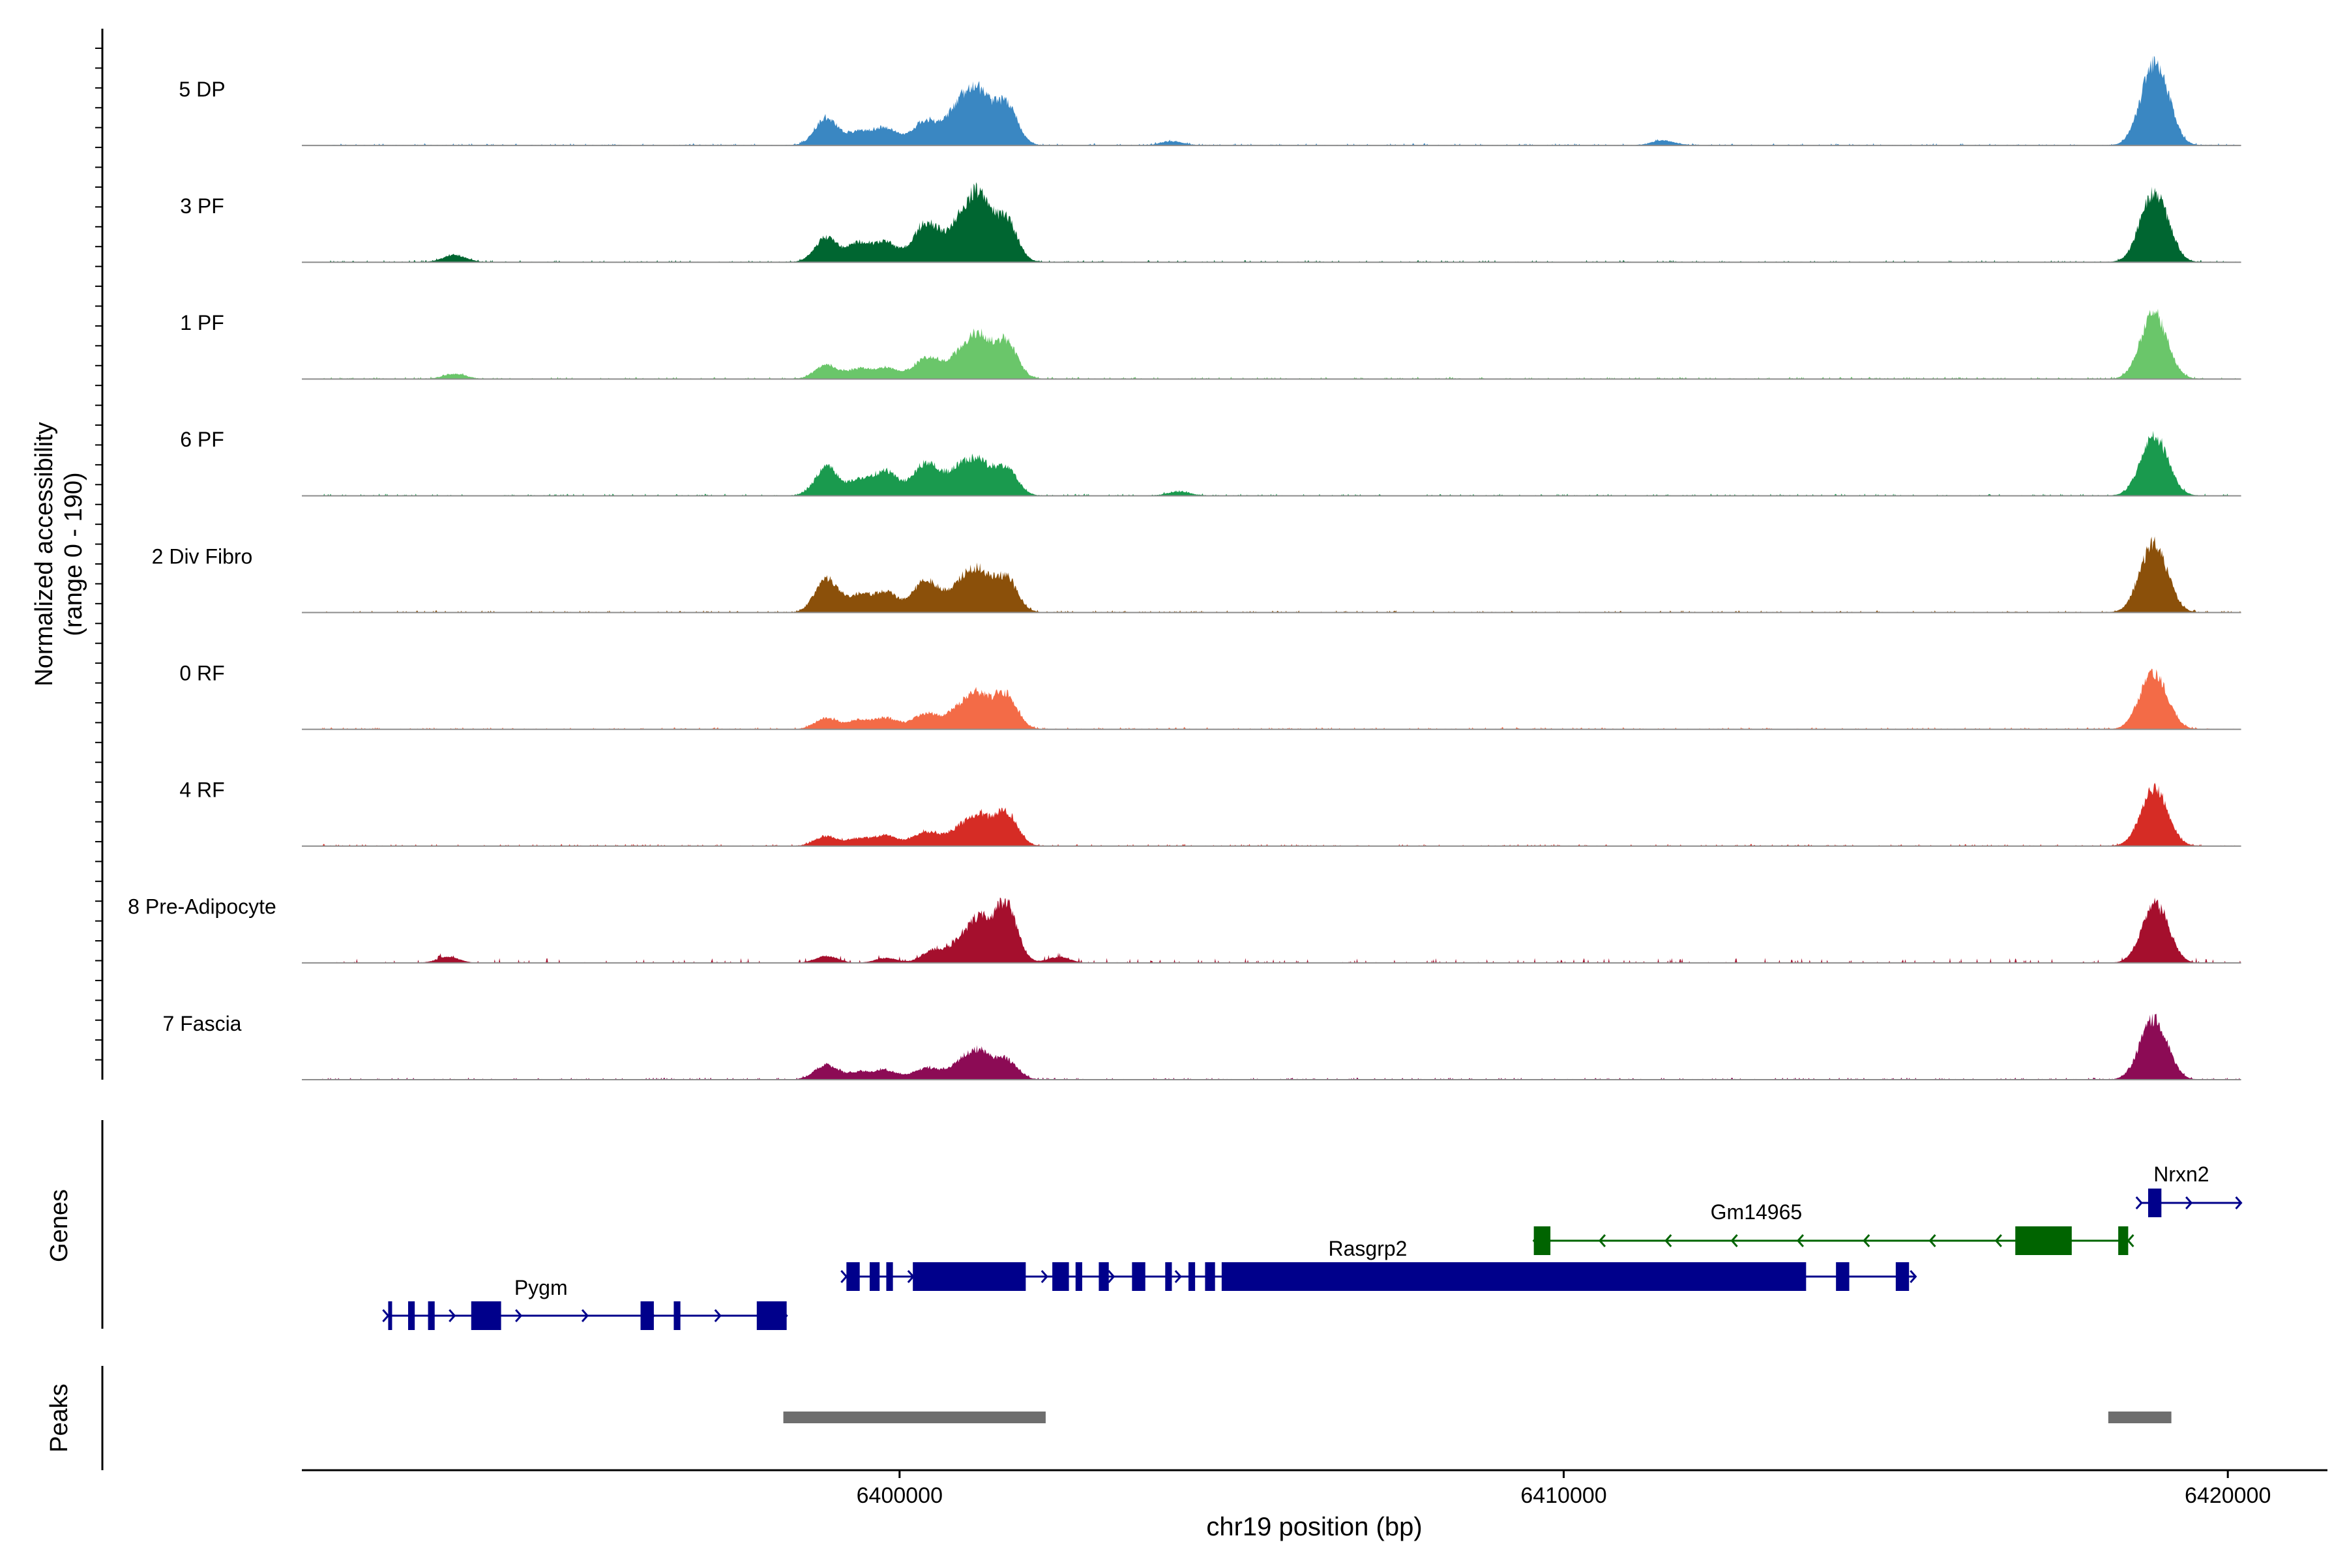  I want to click on x-axis-label: chr19 position (bp), so click(1314, 1527).